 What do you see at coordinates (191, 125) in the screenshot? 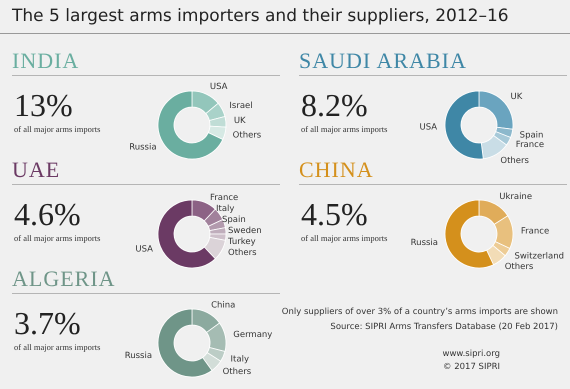
I see `donut-slice` at bounding box center [191, 125].